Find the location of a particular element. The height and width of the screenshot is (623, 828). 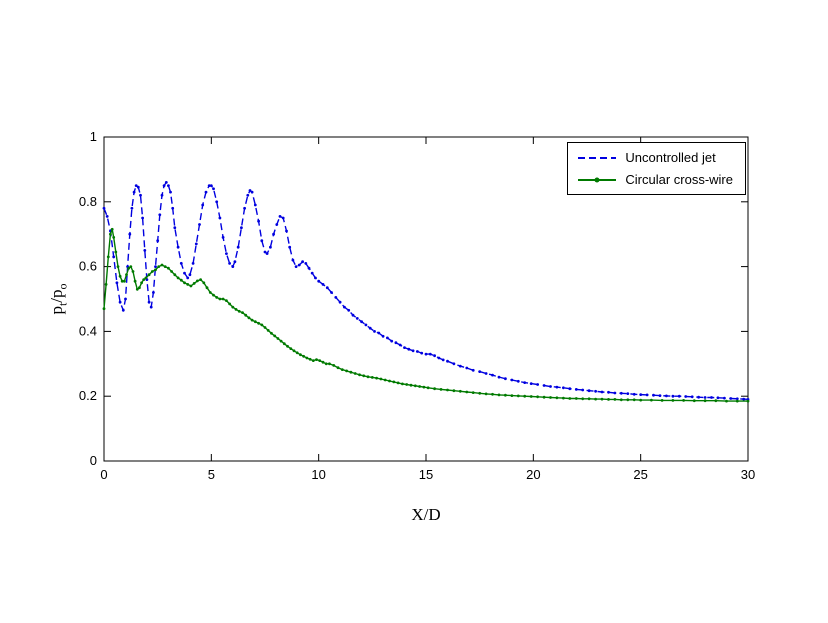

y-label-p1: p is located at coordinates (56, 310).